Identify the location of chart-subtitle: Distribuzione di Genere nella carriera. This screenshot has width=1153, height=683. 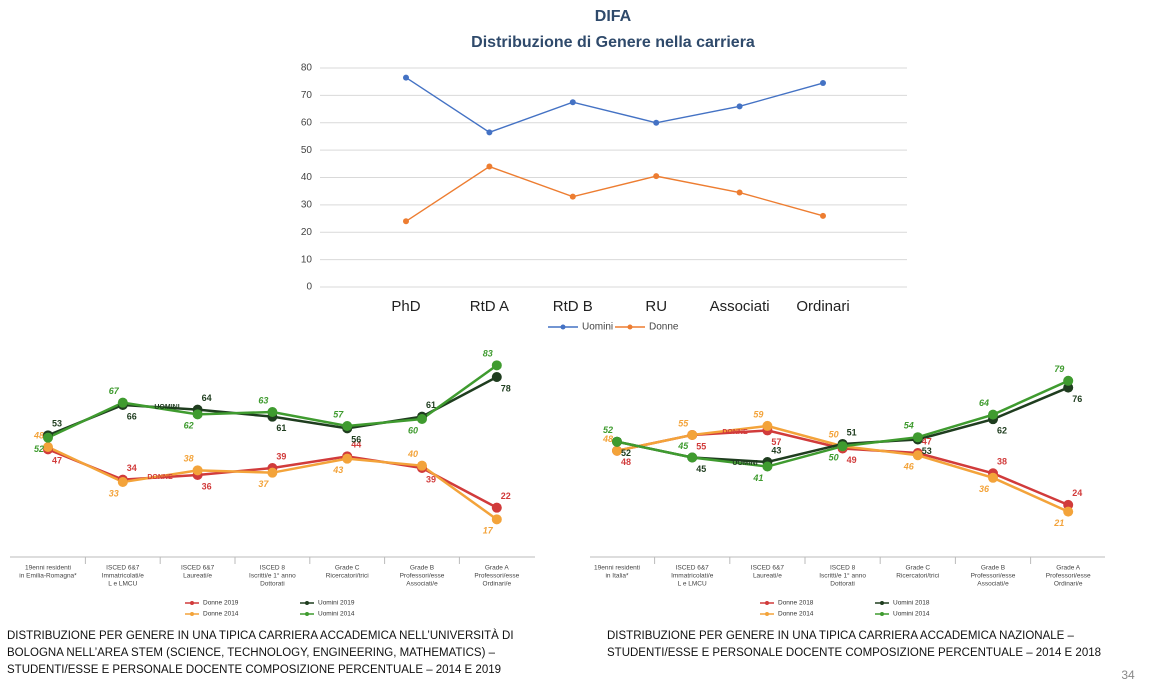
(613, 42).